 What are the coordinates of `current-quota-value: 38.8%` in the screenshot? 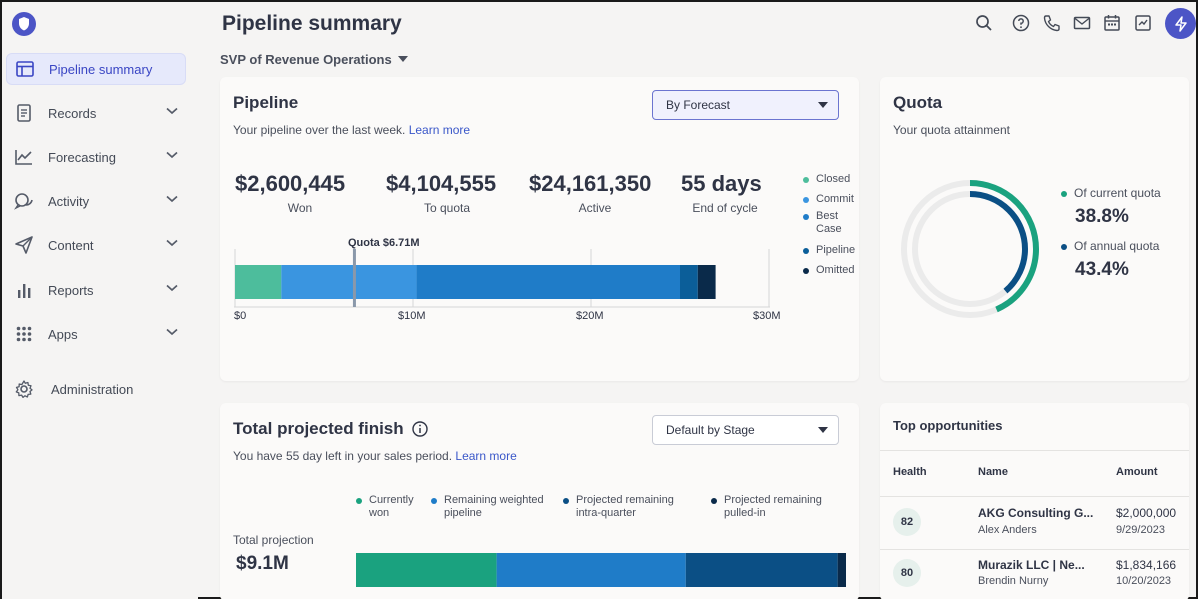 It's located at (1102, 216).